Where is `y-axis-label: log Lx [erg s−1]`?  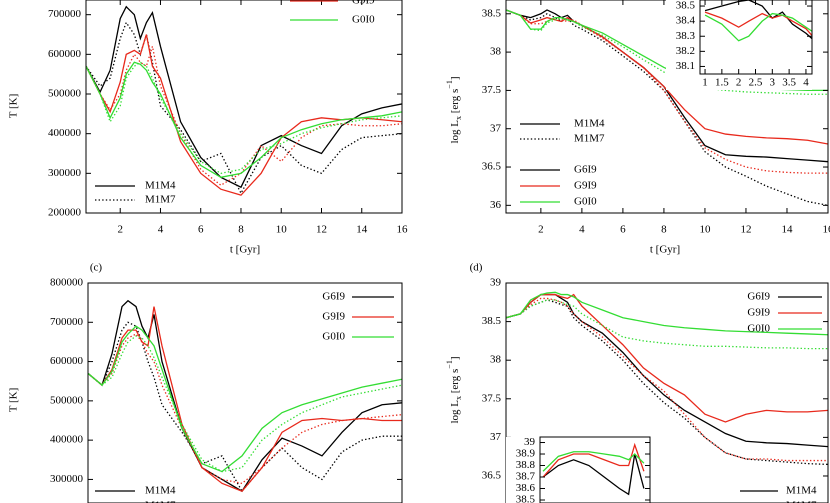 y-axis-label: log Lx [erg s−1] is located at coordinates (454, 109).